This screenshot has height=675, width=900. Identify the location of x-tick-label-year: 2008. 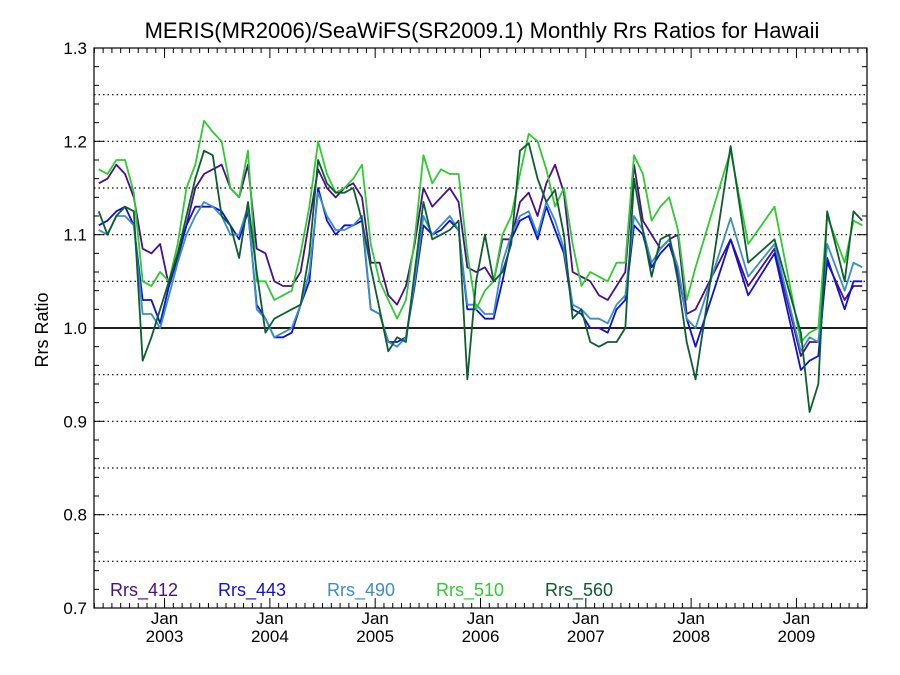
(691, 636).